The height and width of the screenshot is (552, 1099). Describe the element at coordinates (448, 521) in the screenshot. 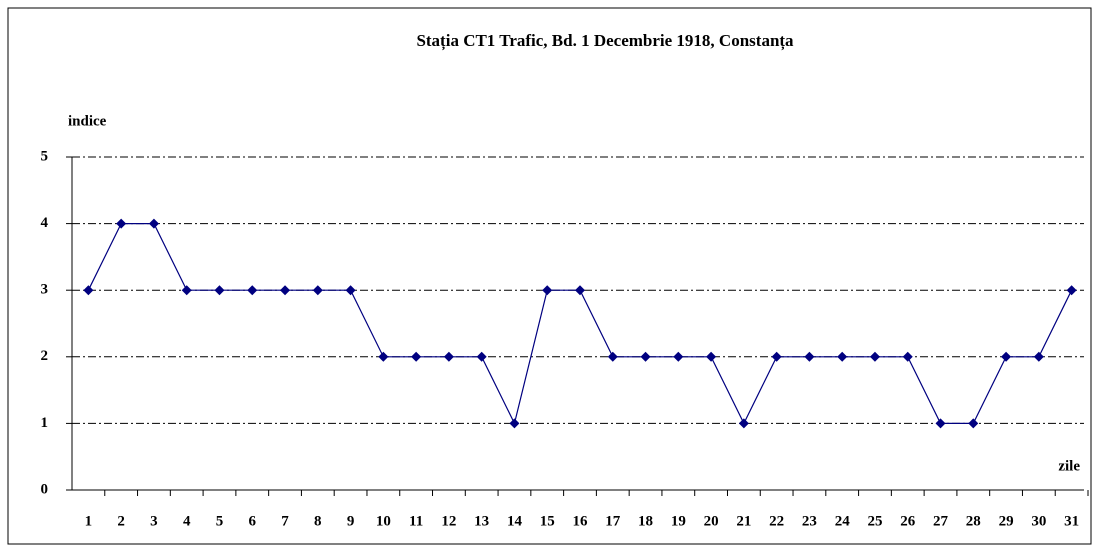

I see `x-tick-label: 12` at that location.